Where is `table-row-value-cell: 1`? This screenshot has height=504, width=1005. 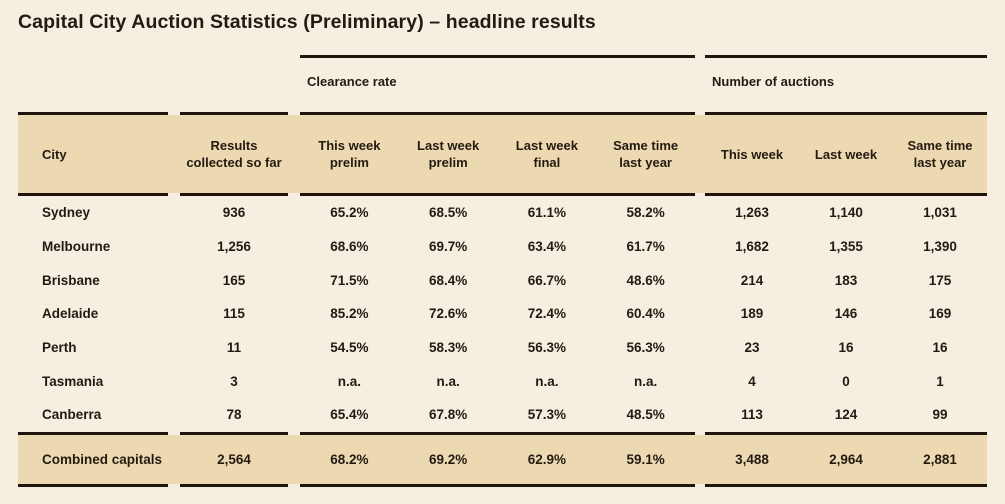
table-row-value-cell: 1 is located at coordinates (940, 381).